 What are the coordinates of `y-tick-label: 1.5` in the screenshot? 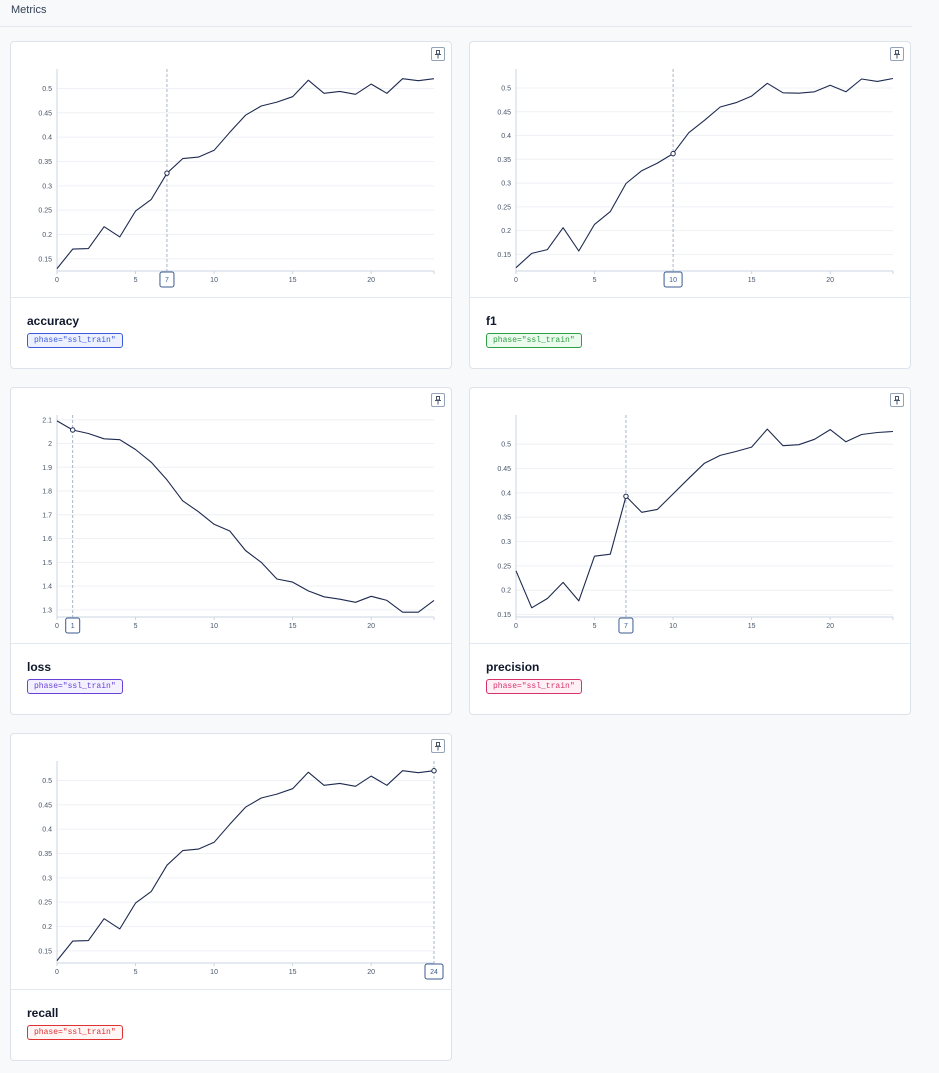 It's located at (47, 563).